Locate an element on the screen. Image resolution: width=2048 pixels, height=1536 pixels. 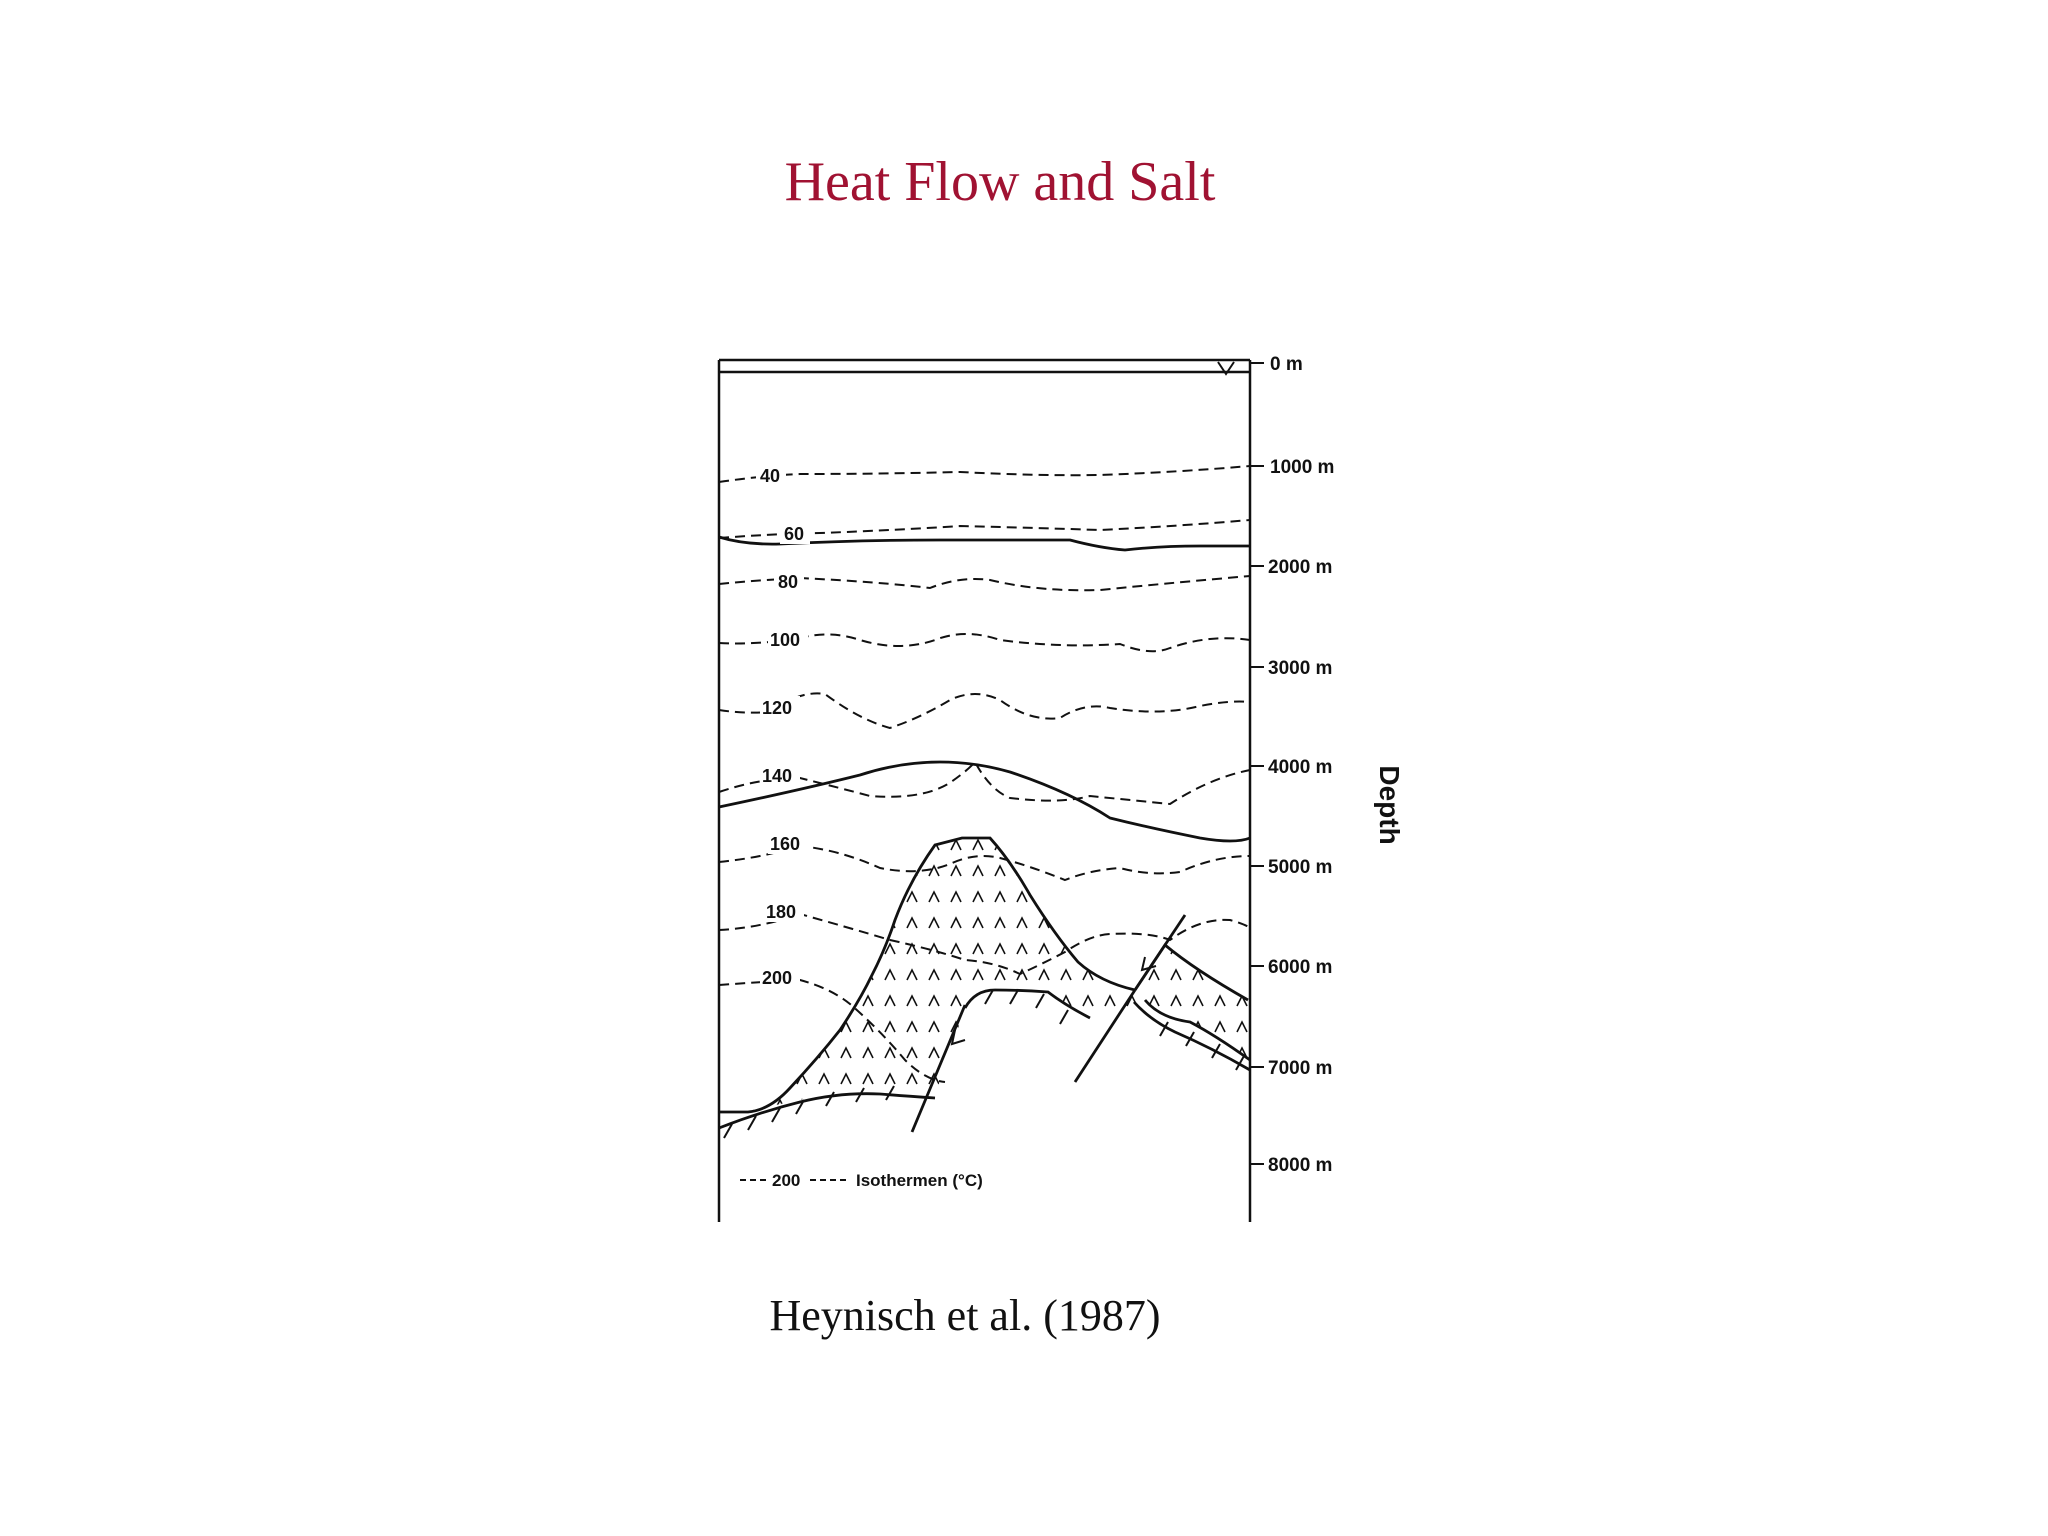
base-hatch-marks is located at coordinates (984, 1064).